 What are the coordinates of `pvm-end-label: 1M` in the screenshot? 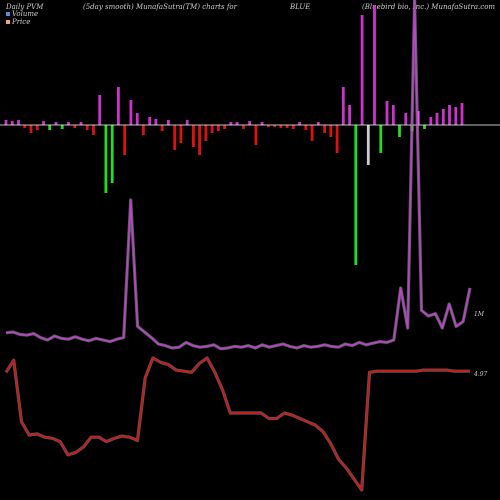 It's located at (479, 314).